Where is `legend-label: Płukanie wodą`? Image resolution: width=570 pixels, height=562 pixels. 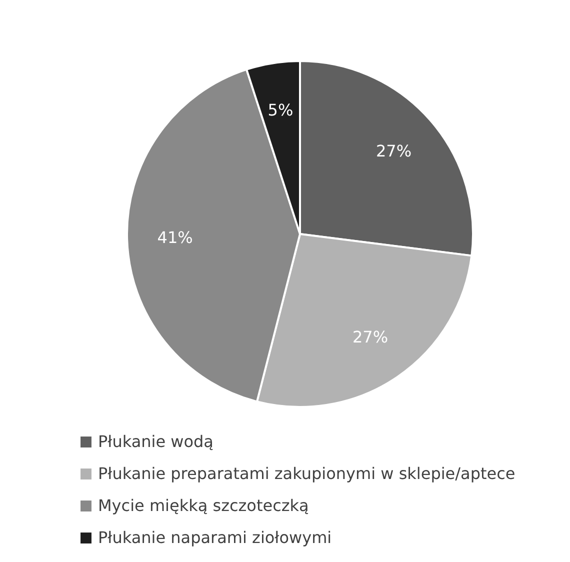
legend-label: Płukanie wodą is located at coordinates (156, 441).